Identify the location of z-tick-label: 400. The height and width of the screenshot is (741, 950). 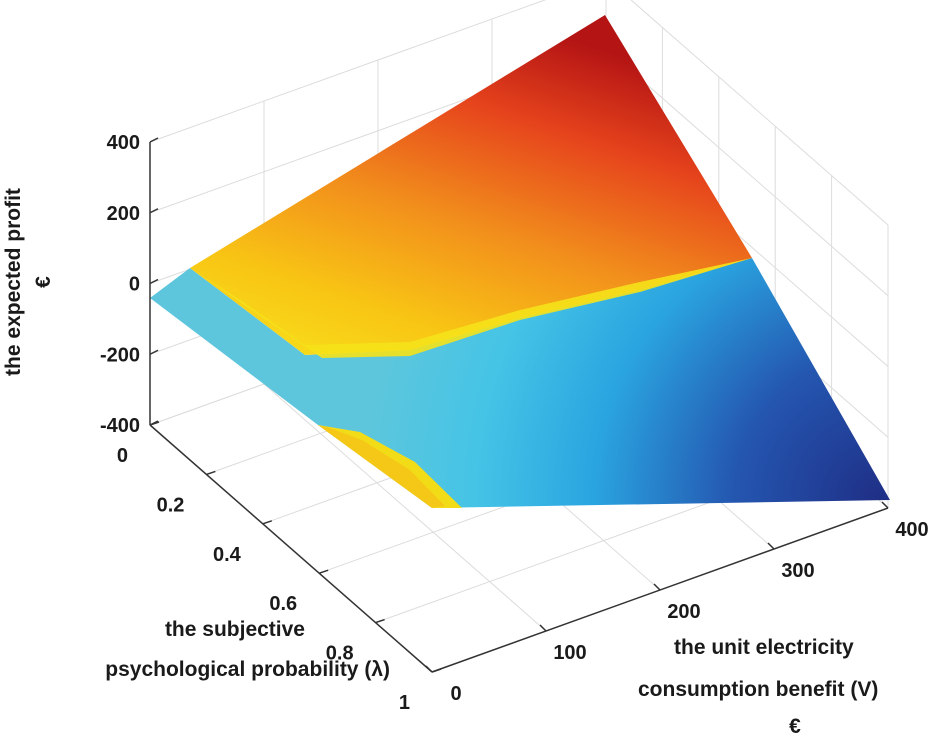
(123, 143).